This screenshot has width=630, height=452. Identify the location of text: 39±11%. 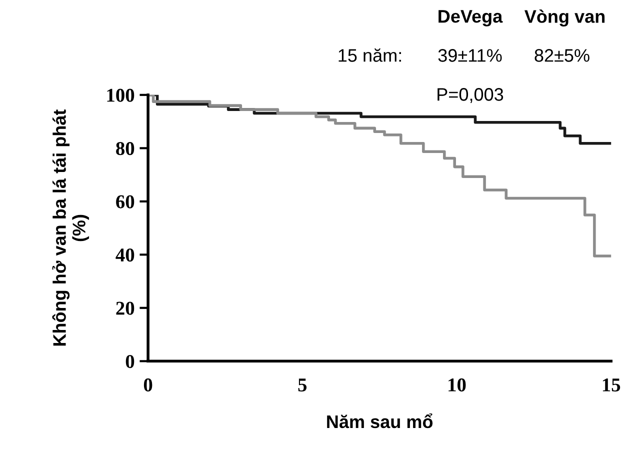
(470, 55).